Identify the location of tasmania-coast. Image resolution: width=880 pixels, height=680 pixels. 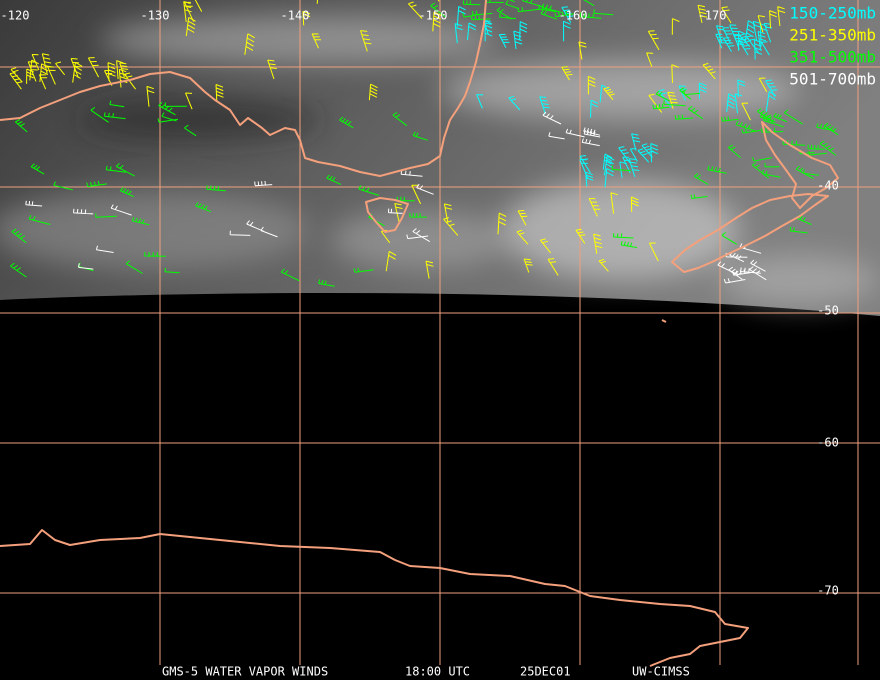
(387, 215).